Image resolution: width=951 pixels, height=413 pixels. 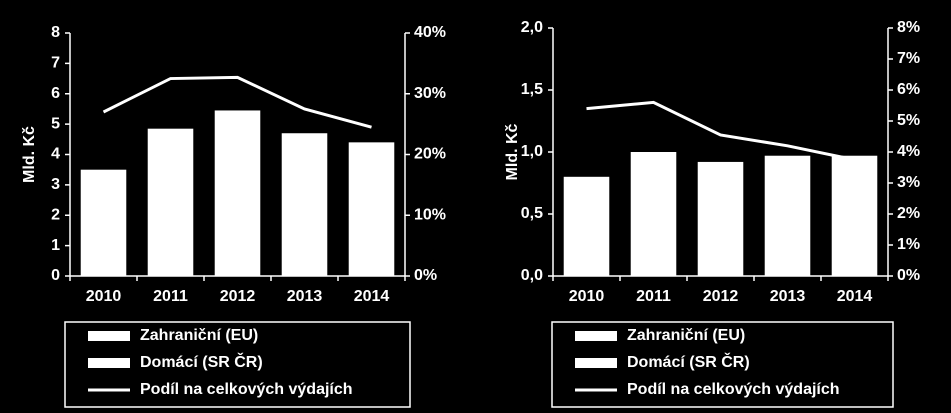 What do you see at coordinates (532, 213) in the screenshot?
I see `y-tick-label: 0,5` at bounding box center [532, 213].